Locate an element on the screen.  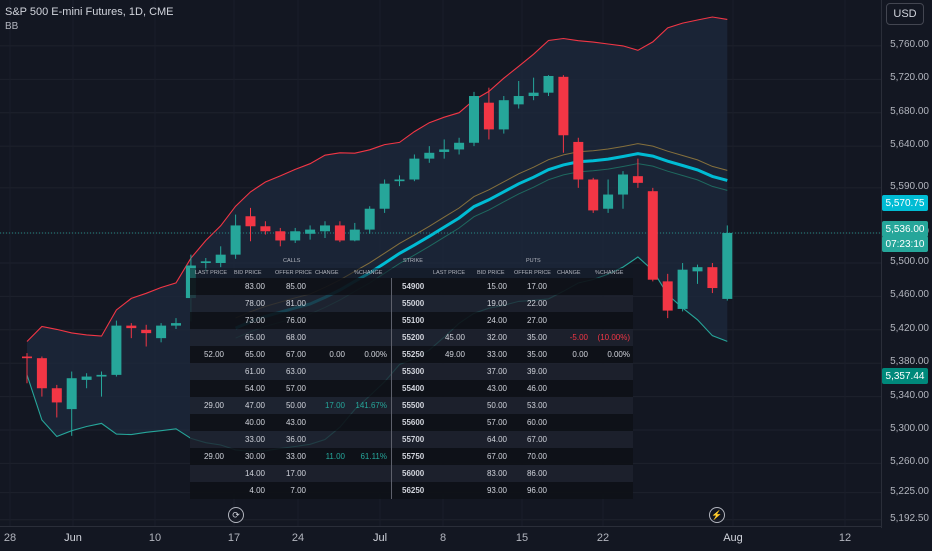
options-row: 4.00 7.00 93.00 96.00 56250 is located at coordinates (411, 490).